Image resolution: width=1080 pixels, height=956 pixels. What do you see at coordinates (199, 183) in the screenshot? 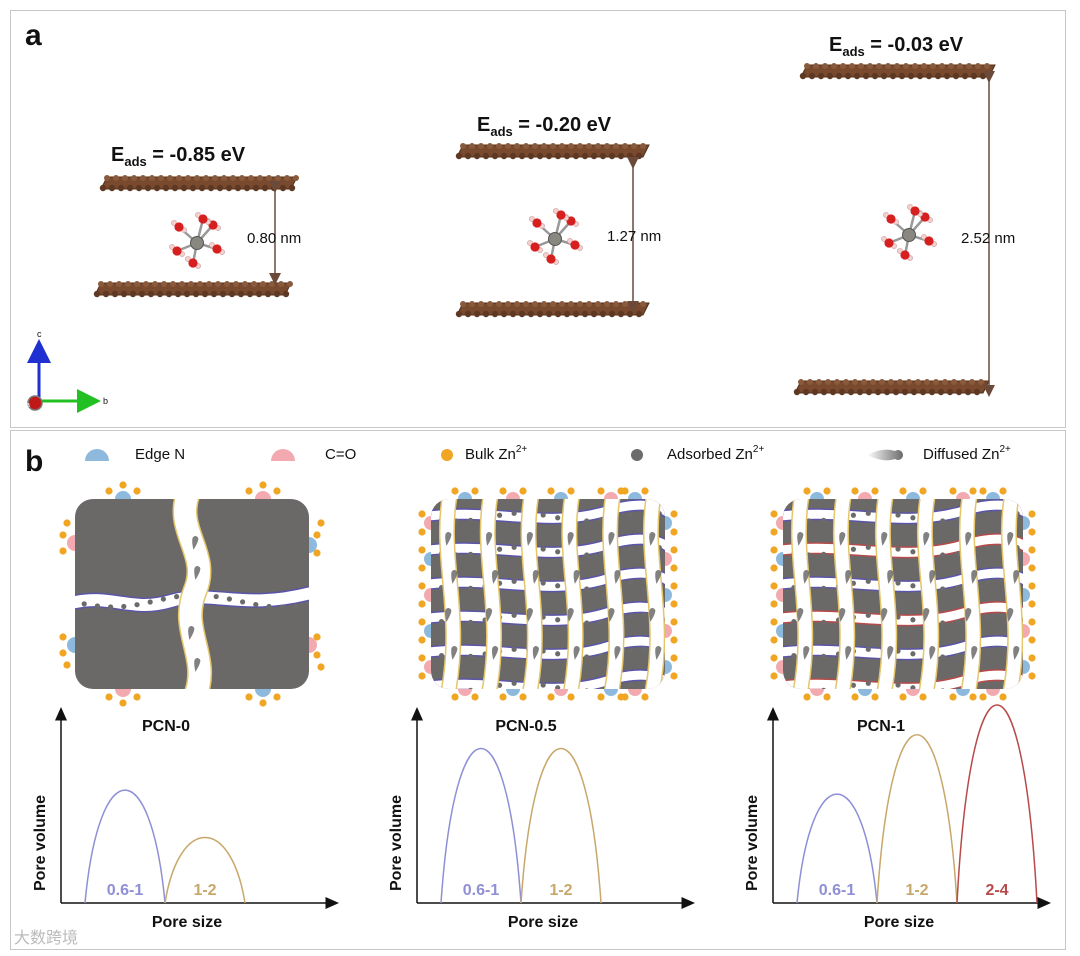
I see `sheet-1-top` at bounding box center [199, 183].